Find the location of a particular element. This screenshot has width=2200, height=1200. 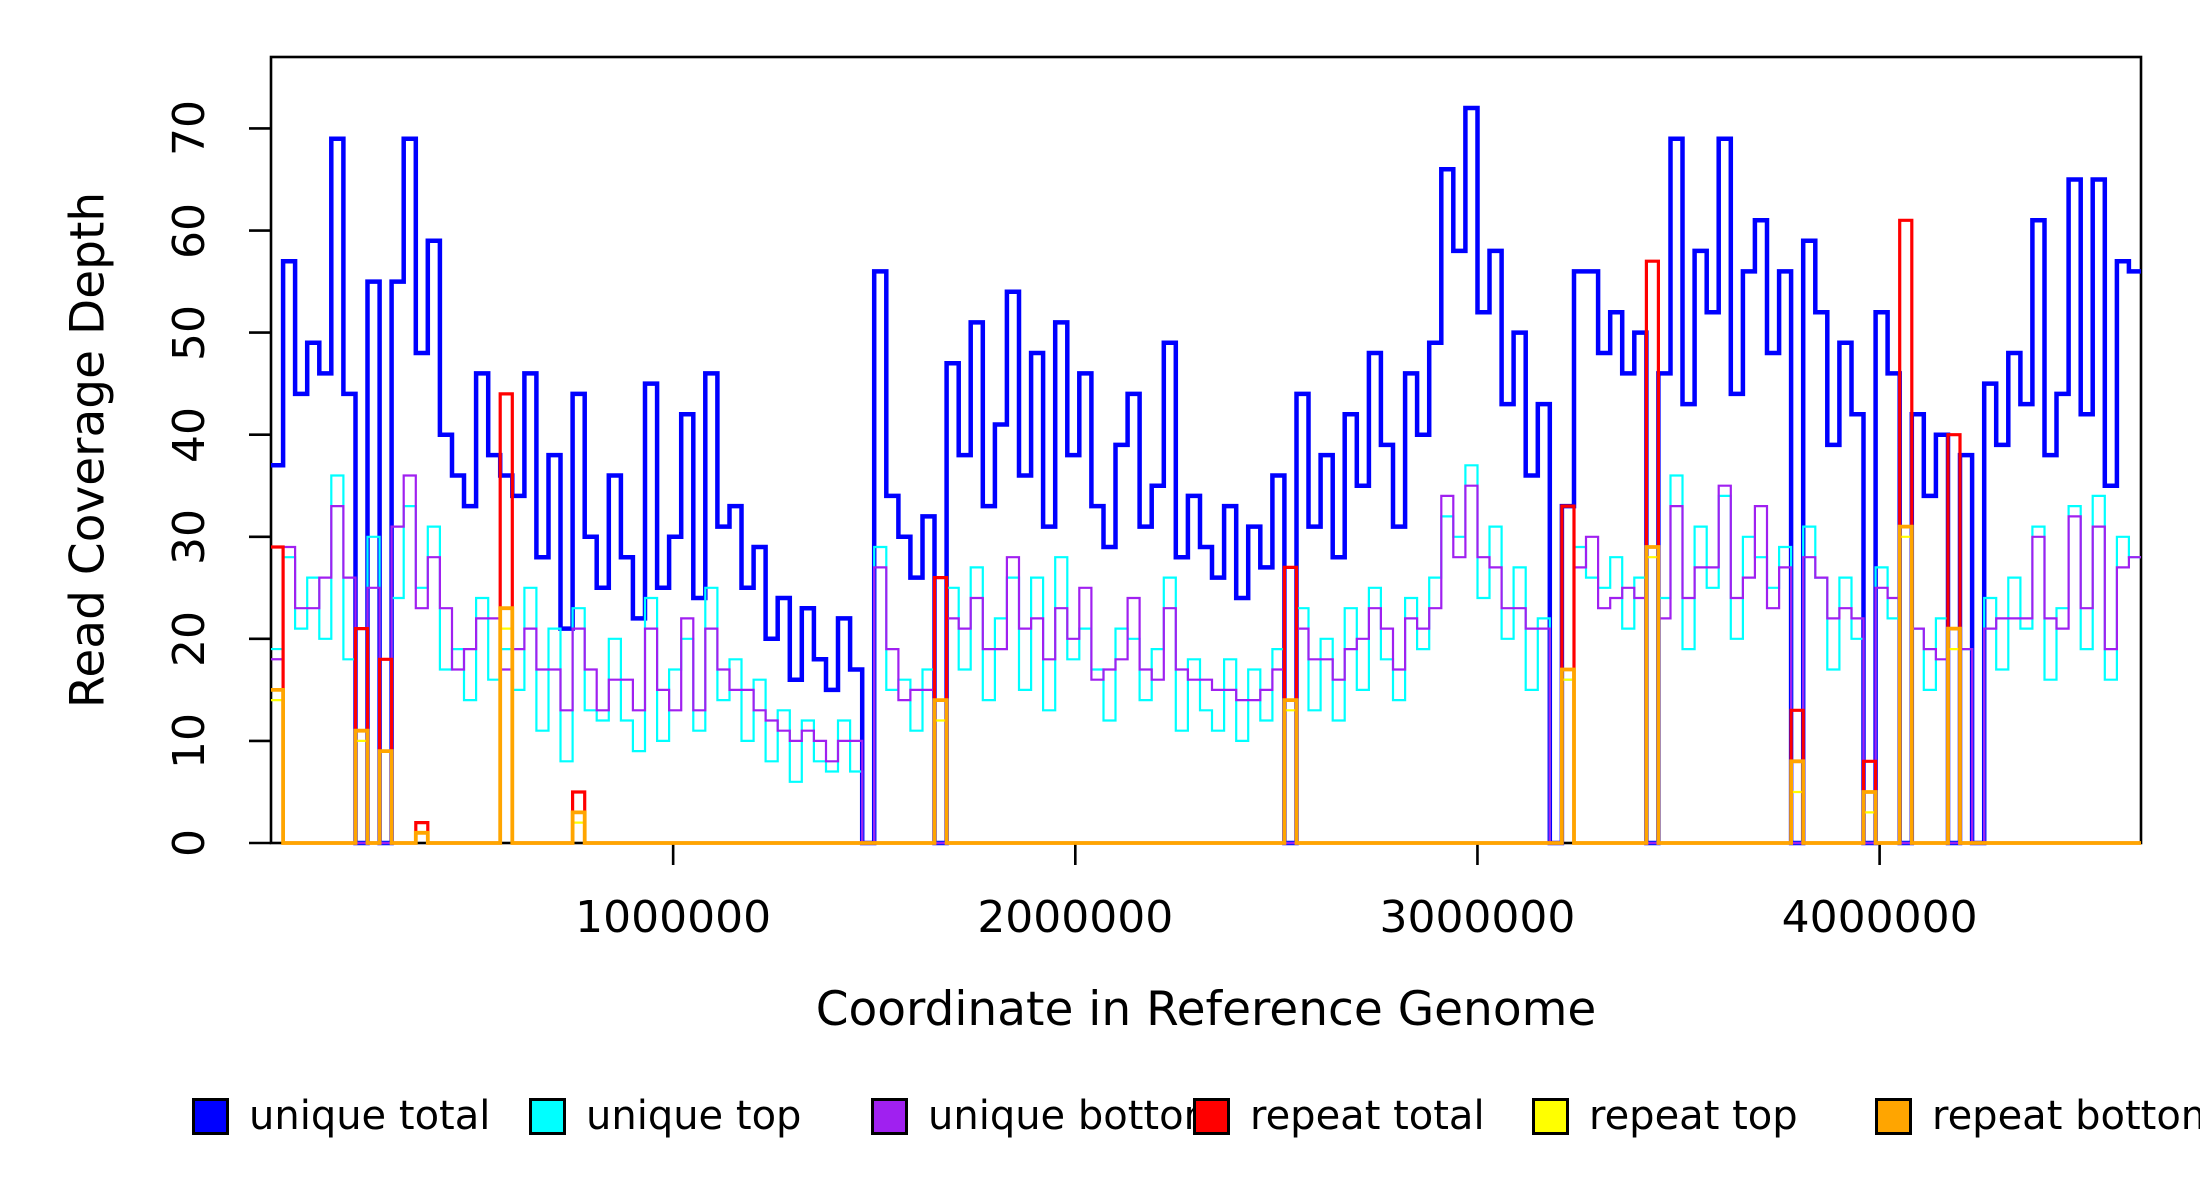

legend-swatch-repeat-bottom is located at coordinates (1893, 1116).